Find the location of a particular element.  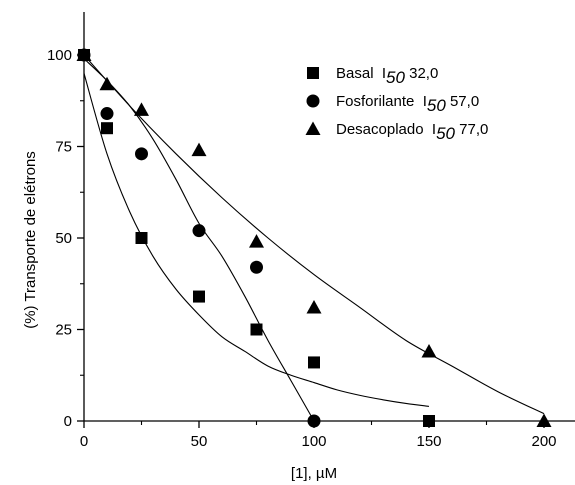

legend-entry-fosforilante: Fosforilante I50 57,0 is located at coordinates (407, 104).